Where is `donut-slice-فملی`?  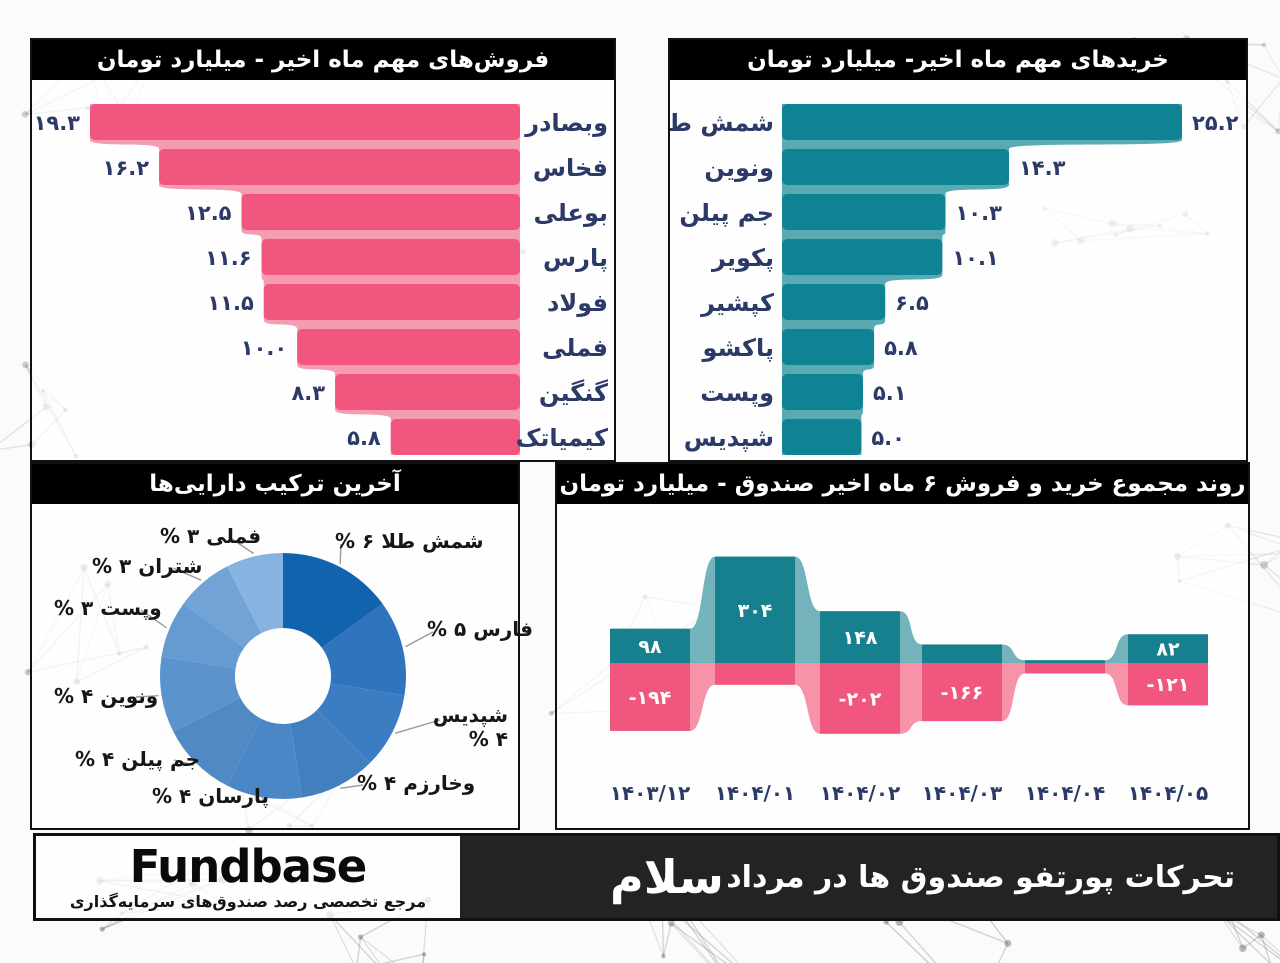 donut-slice-فملی is located at coordinates (255, 593).